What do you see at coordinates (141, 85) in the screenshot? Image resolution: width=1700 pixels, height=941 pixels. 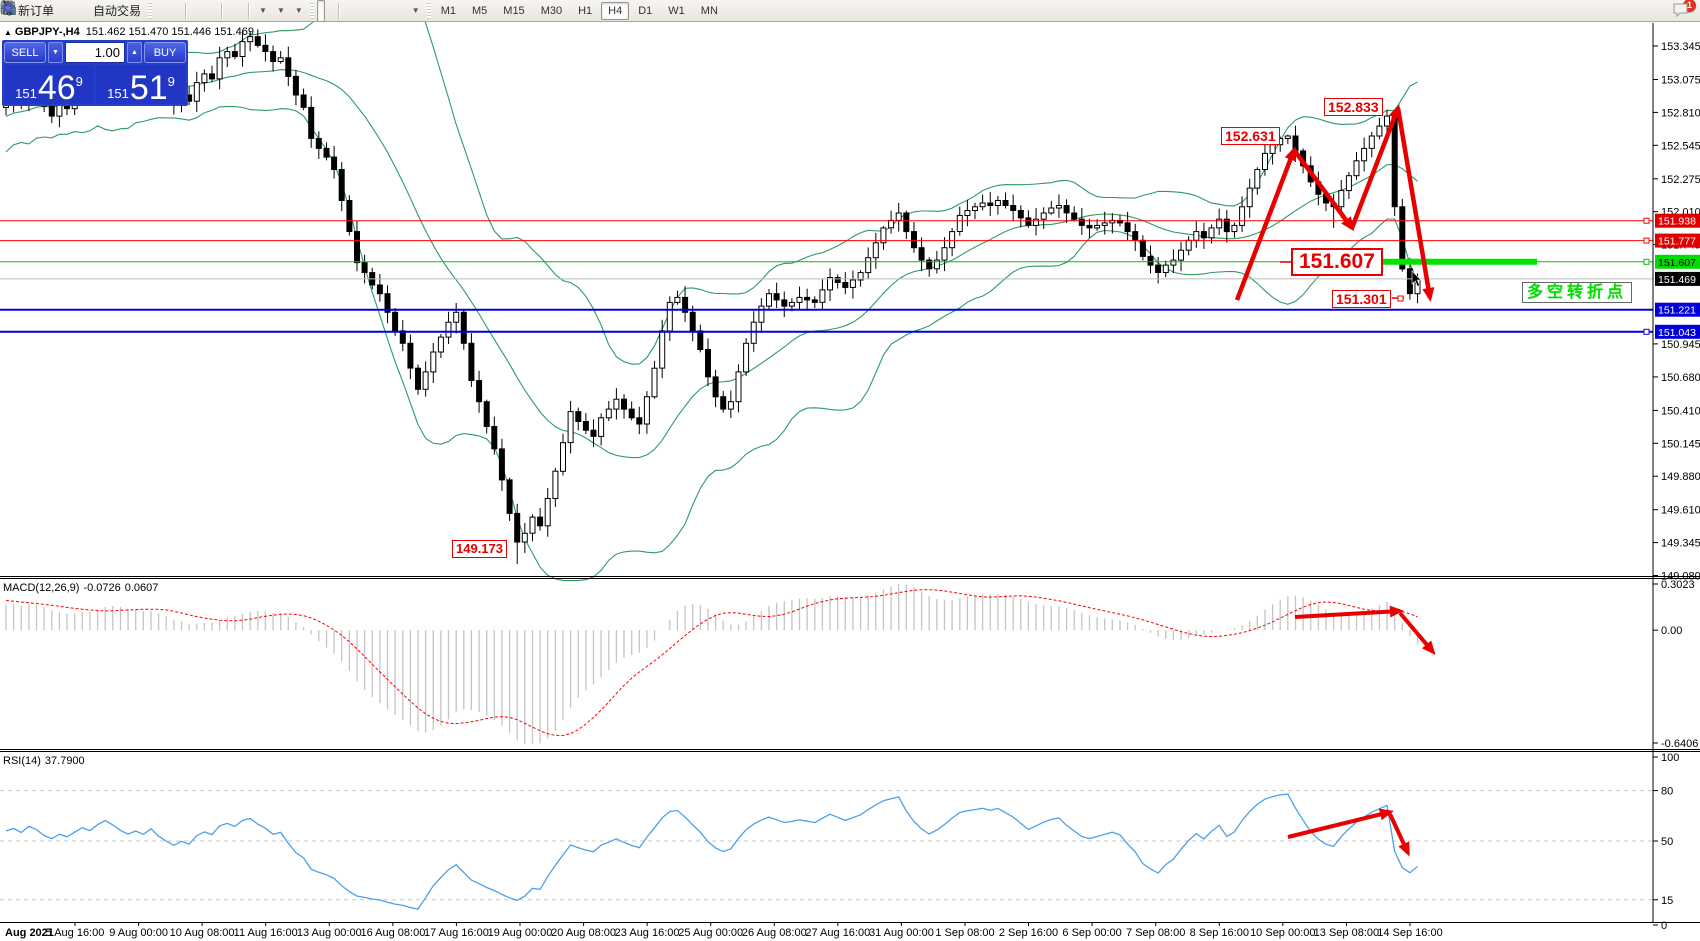 I see `buy-price: 151 51 9` at bounding box center [141, 85].